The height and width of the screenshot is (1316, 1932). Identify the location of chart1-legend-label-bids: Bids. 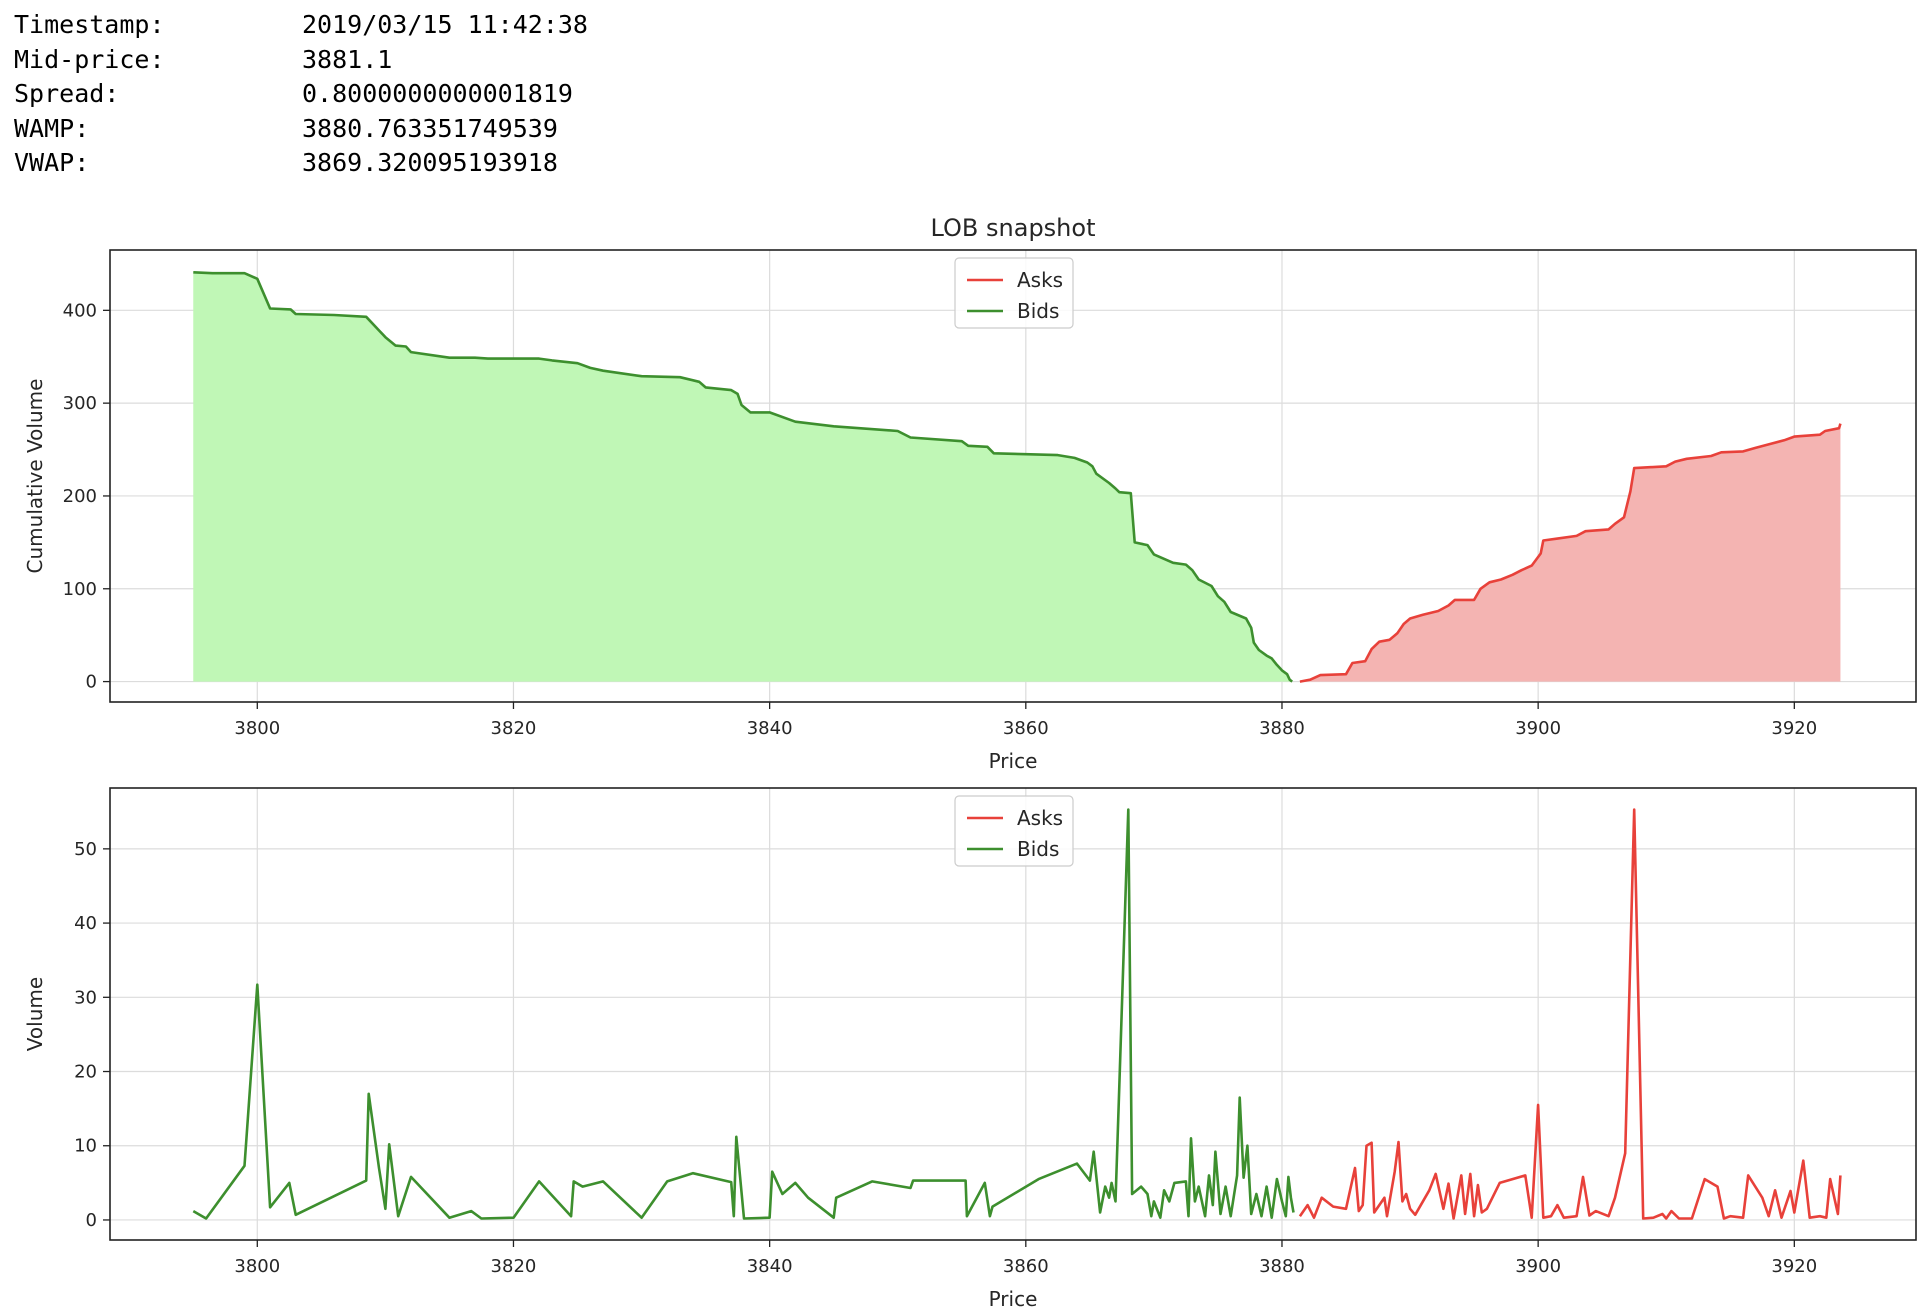
(1038, 311).